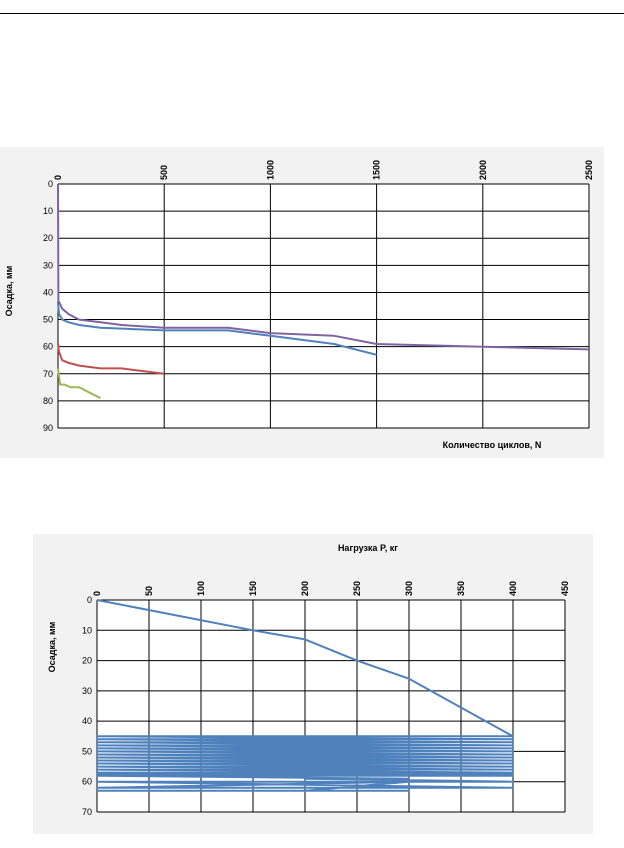 This screenshot has height=848, width=624. I want to click on x-tick-label: 400, so click(513, 588).